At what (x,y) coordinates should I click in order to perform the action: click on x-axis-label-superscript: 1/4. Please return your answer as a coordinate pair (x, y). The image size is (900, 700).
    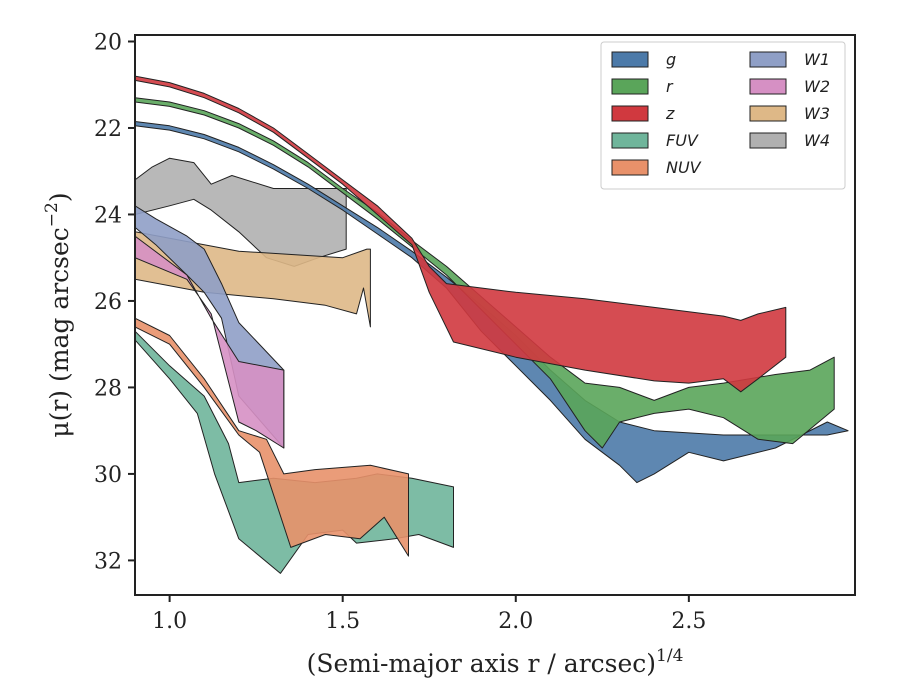
    Looking at the image, I should click on (669, 656).